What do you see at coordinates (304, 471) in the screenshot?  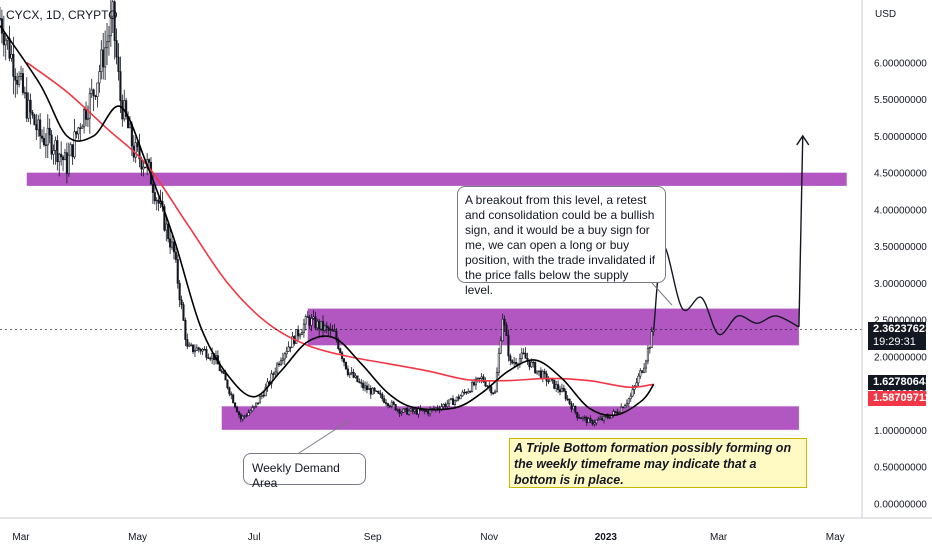 I see `demand-area-label: Weekly Demand Area` at bounding box center [304, 471].